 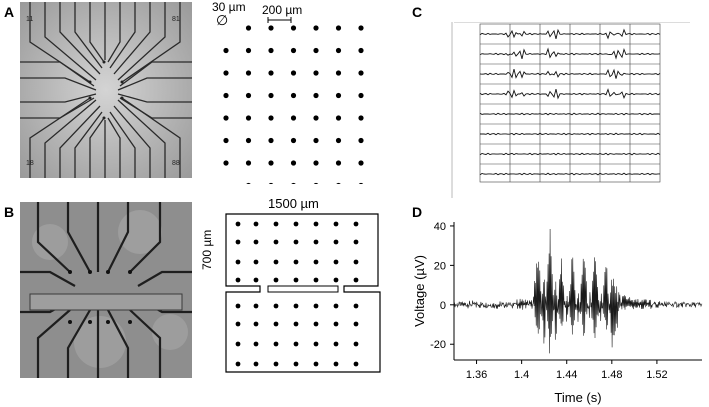 What do you see at coordinates (293, 100) in the screenshot?
I see `electrode-grid-8x8` at bounding box center [293, 100].